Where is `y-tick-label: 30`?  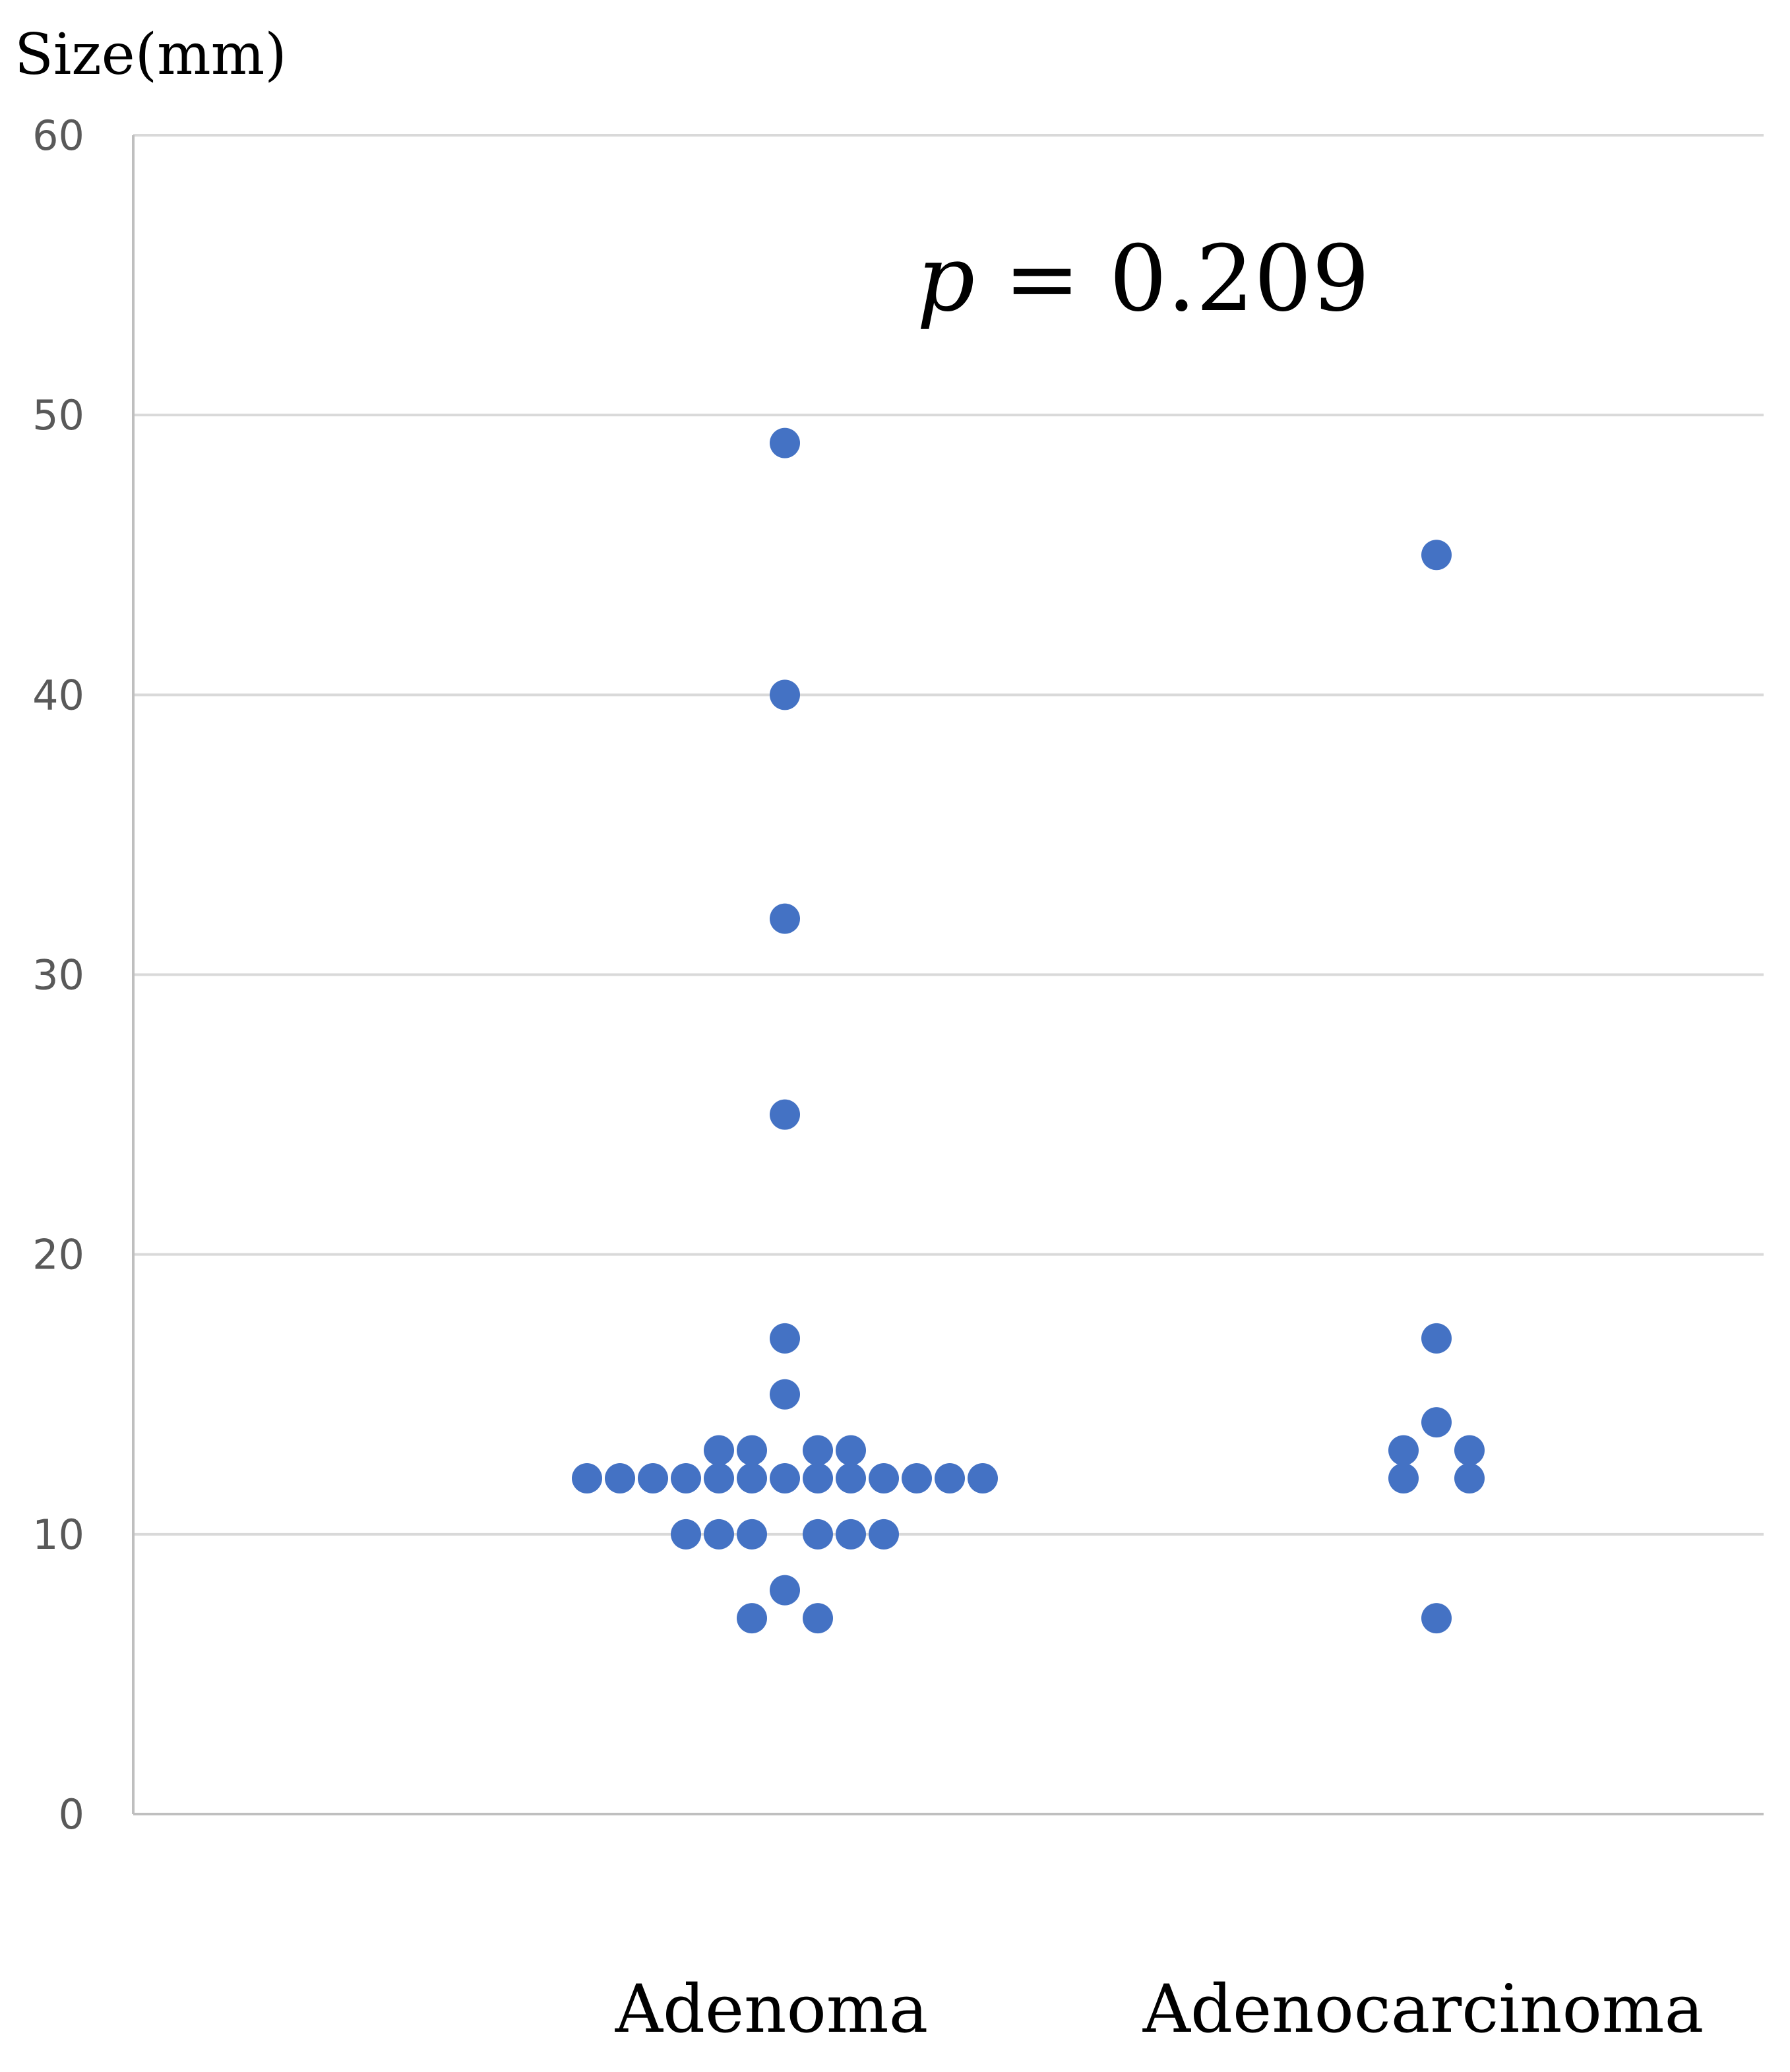 y-tick-label: 30 is located at coordinates (58, 975).